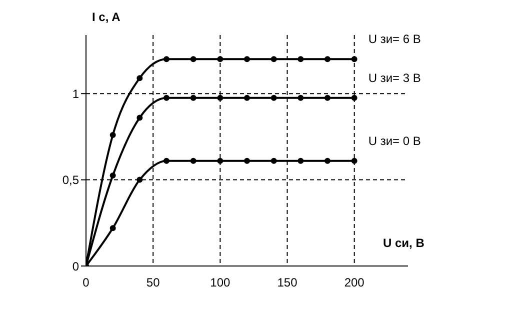 This screenshot has width=513, height=336. Describe the element at coordinates (86, 283) in the screenshot. I see `x-tick-label: 0` at that location.